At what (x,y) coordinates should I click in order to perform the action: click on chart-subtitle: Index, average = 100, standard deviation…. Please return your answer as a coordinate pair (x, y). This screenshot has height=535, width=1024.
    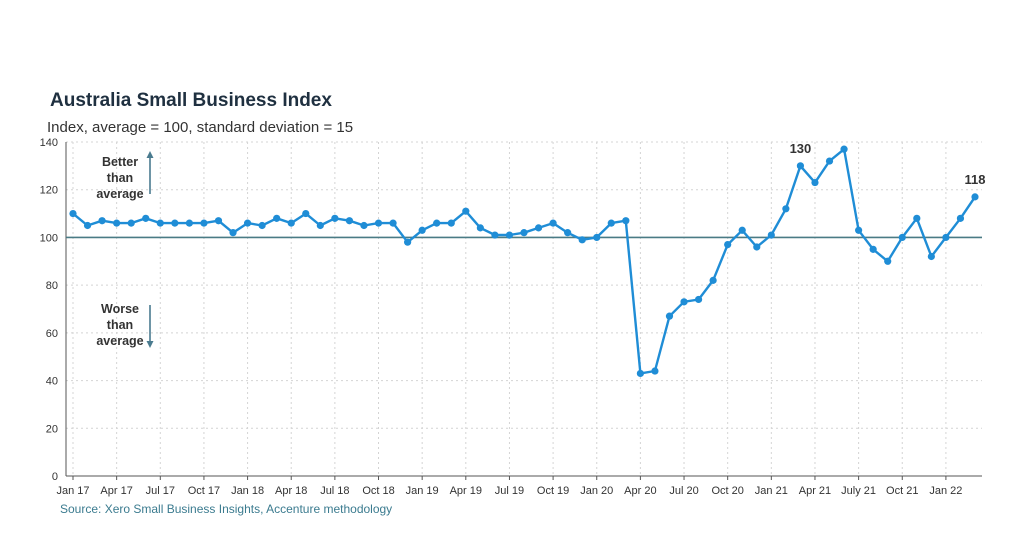
    Looking at the image, I should click on (200, 127).